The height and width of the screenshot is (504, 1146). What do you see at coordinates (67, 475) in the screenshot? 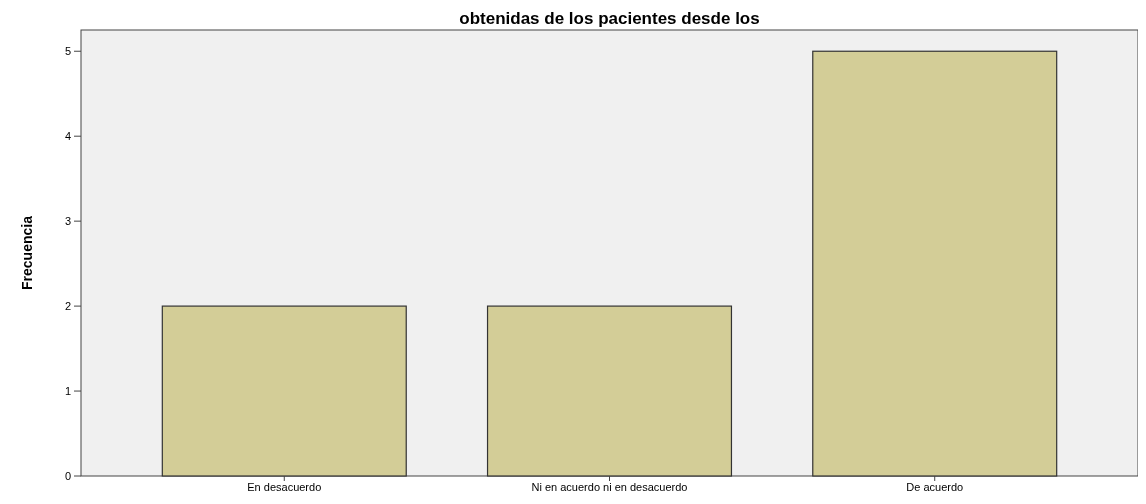
I see `y-tick-label: 0` at bounding box center [67, 475].